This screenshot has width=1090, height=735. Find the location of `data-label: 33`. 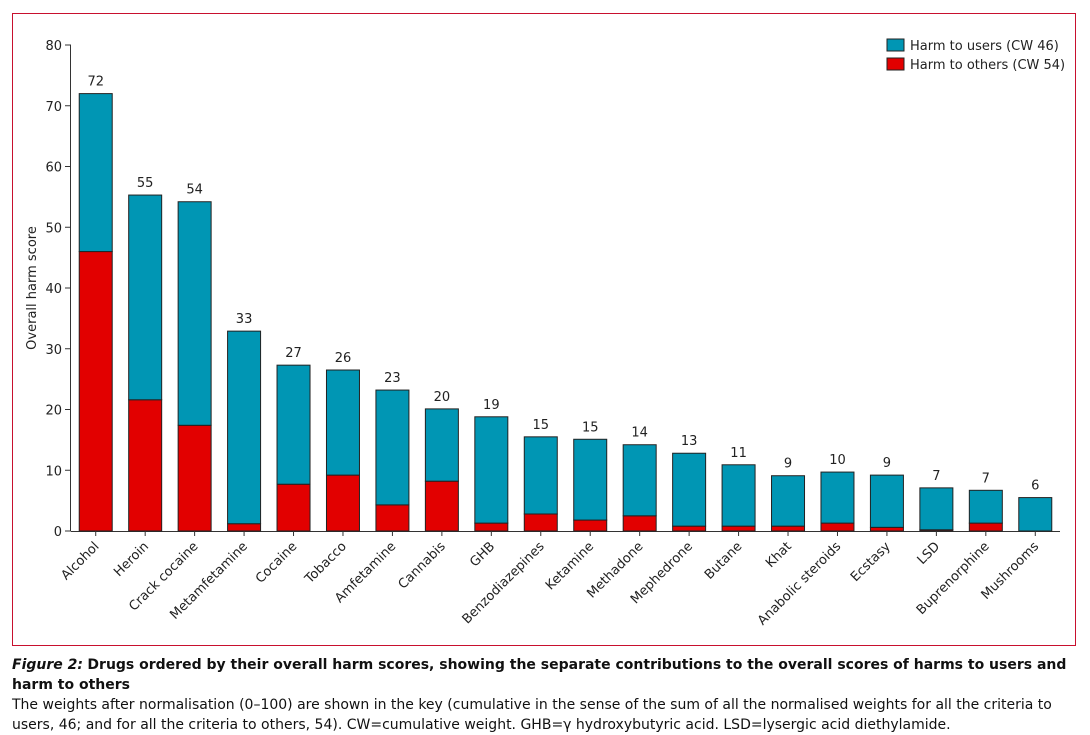

data-label: 33 is located at coordinates (244, 319).